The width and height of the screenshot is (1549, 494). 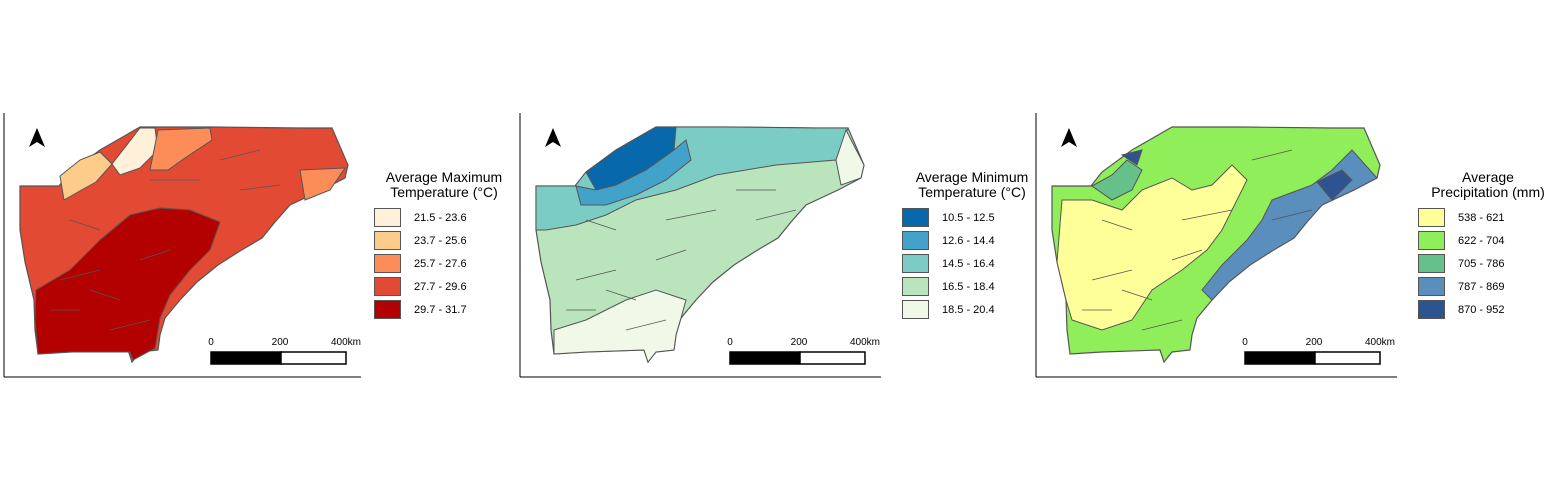 I want to click on legend-item: 29.7 - 31.7, so click(x=444, y=309).